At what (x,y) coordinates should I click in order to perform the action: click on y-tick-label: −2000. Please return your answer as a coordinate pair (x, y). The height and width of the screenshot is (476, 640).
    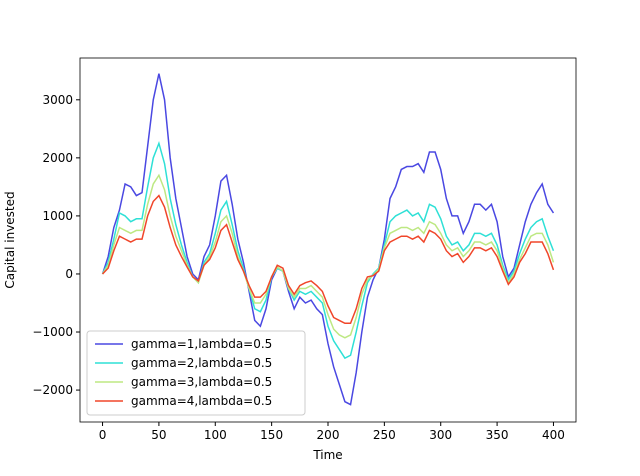
    Looking at the image, I should click on (52, 390).